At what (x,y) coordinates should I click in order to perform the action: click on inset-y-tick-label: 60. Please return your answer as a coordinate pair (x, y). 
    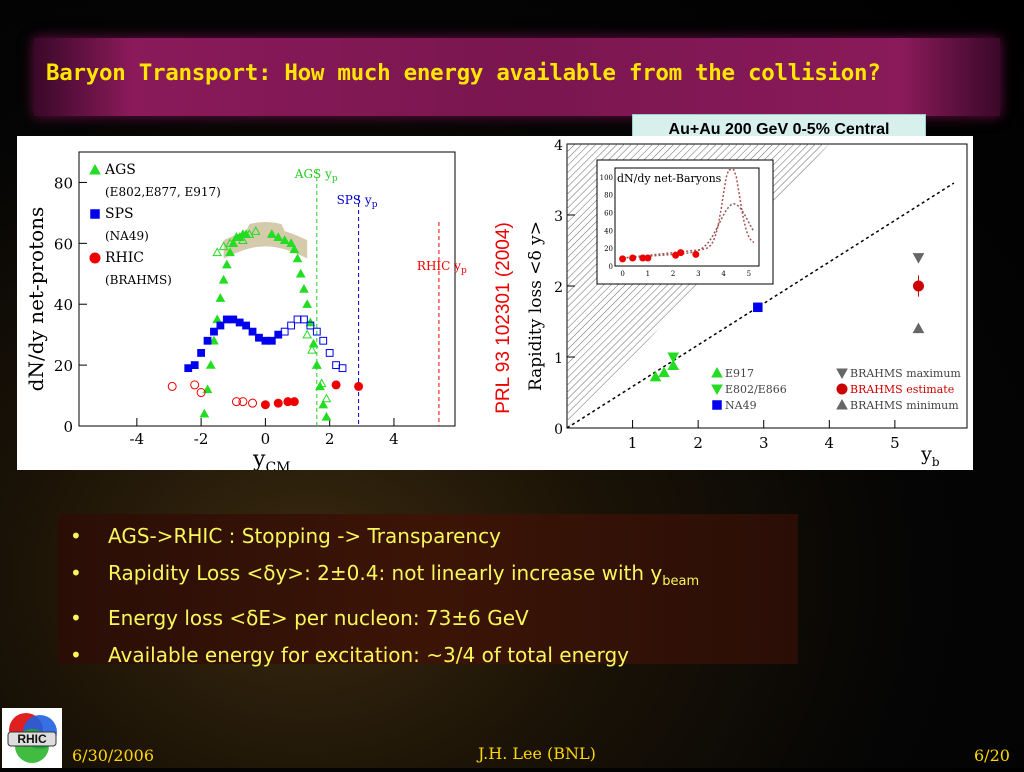
    Looking at the image, I should click on (608, 214).